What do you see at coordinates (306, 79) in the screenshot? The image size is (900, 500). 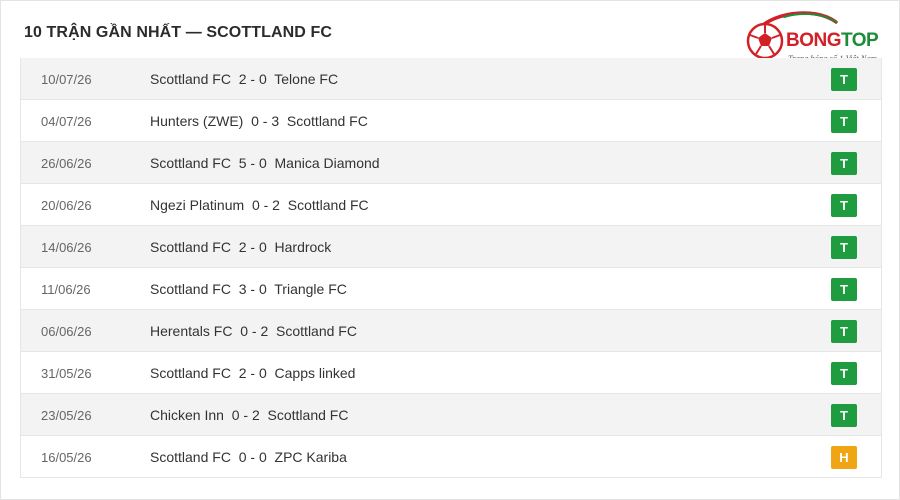 I see `away-team: Telone FC` at bounding box center [306, 79].